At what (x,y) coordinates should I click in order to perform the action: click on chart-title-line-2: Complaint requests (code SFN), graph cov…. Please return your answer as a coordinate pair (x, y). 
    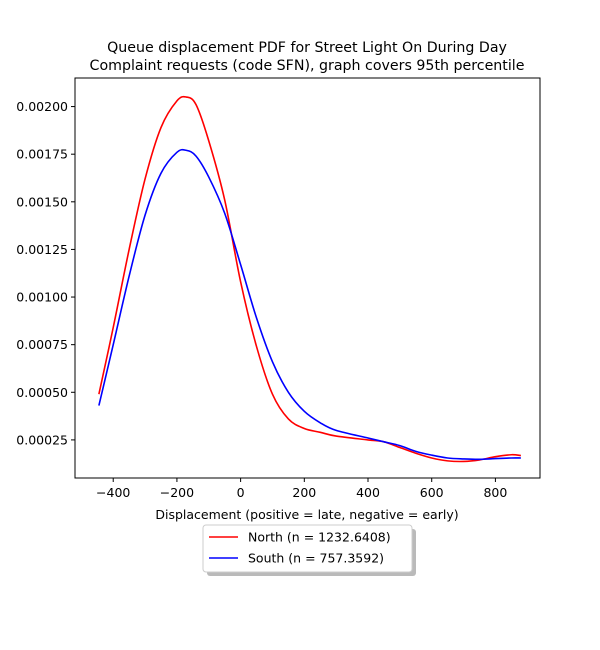
    Looking at the image, I should click on (307, 66).